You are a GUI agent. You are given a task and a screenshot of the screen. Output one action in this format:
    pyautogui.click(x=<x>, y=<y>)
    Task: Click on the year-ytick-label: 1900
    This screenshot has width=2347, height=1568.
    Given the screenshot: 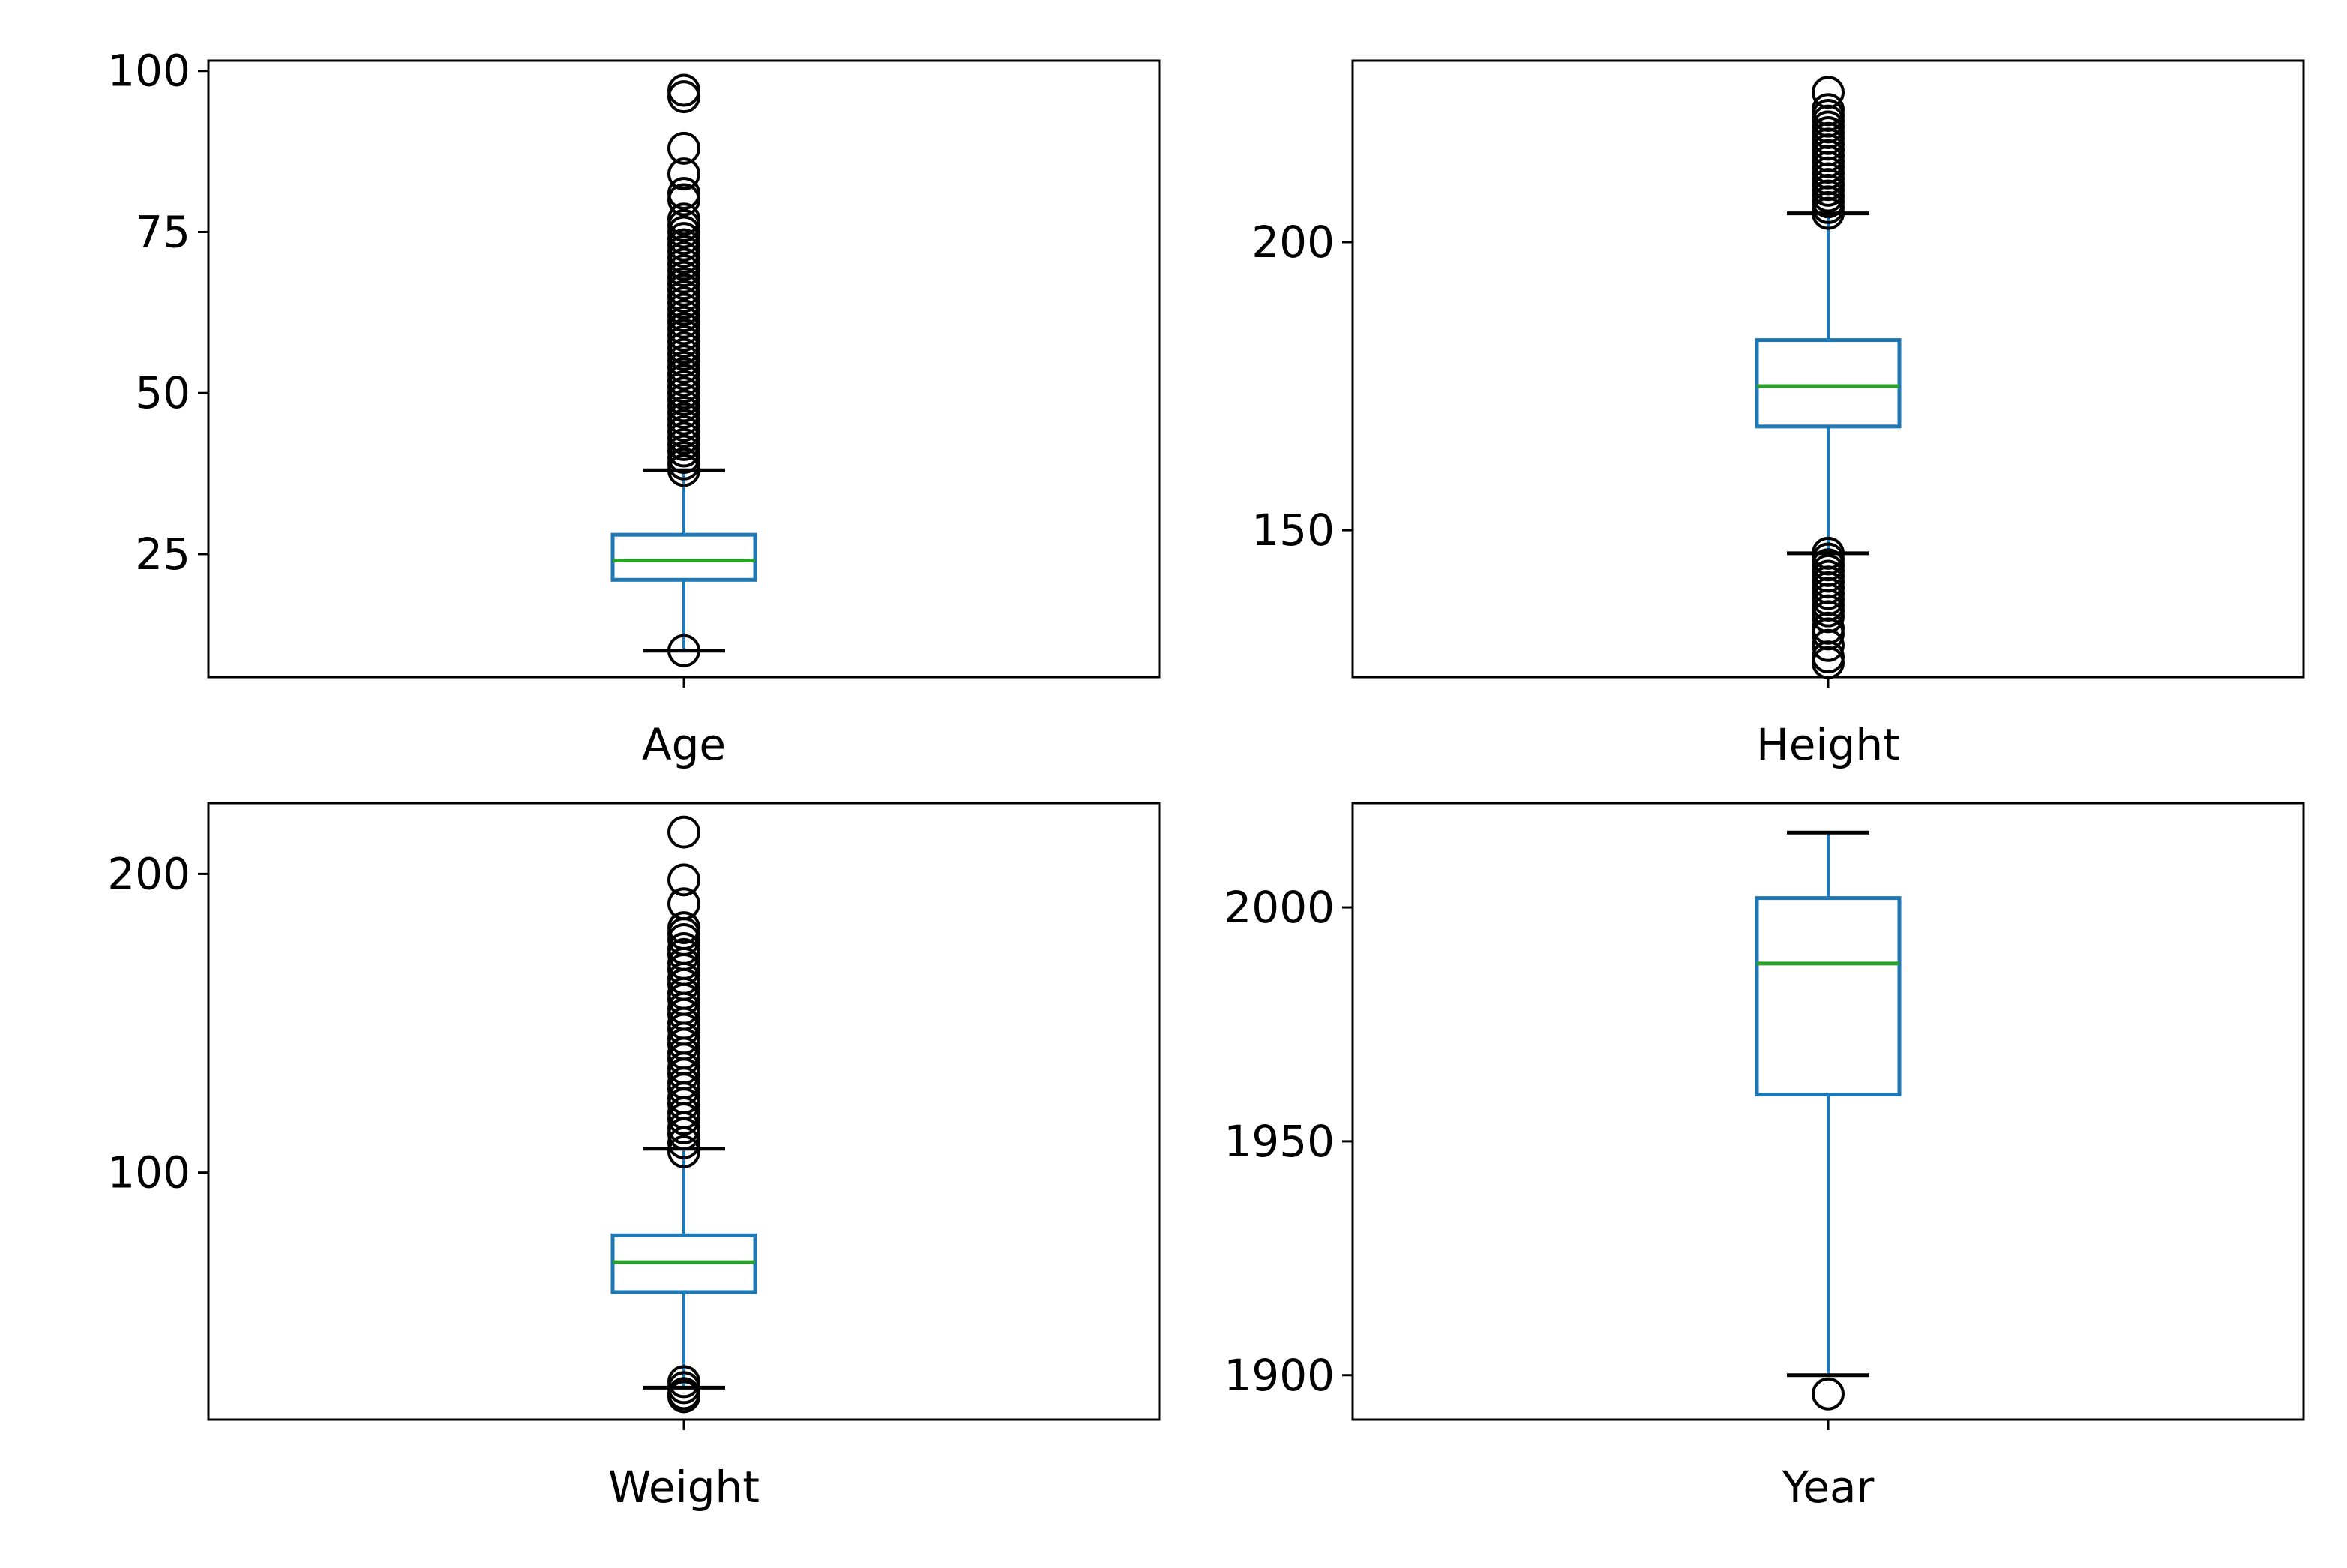 What is the action you would take?
    pyautogui.click(x=1279, y=1375)
    